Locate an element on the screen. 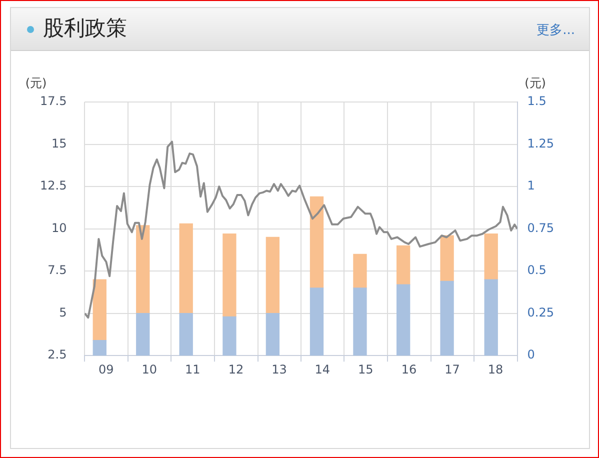  x-tick-label: 17 is located at coordinates (452, 369).